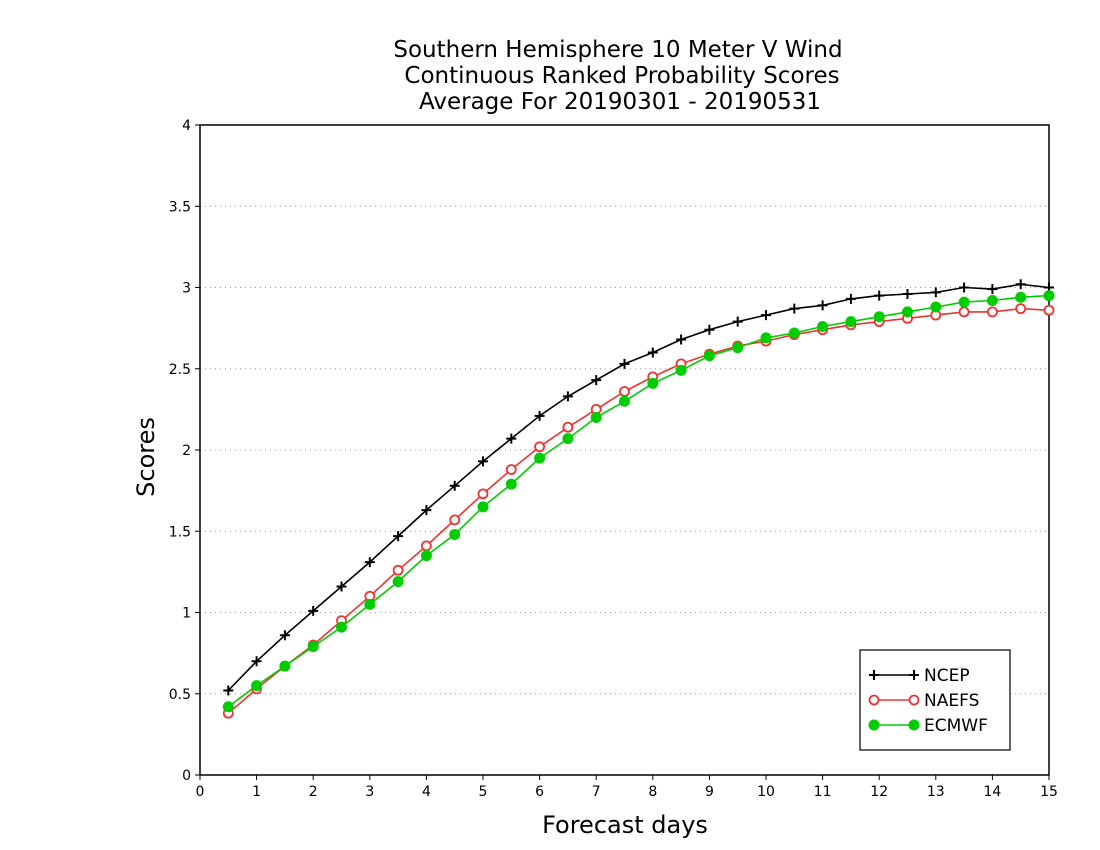 Image resolution: width=1100 pixels, height=850 pixels. Describe the element at coordinates (313, 792) in the screenshot. I see `x-tick-label: 2` at that location.